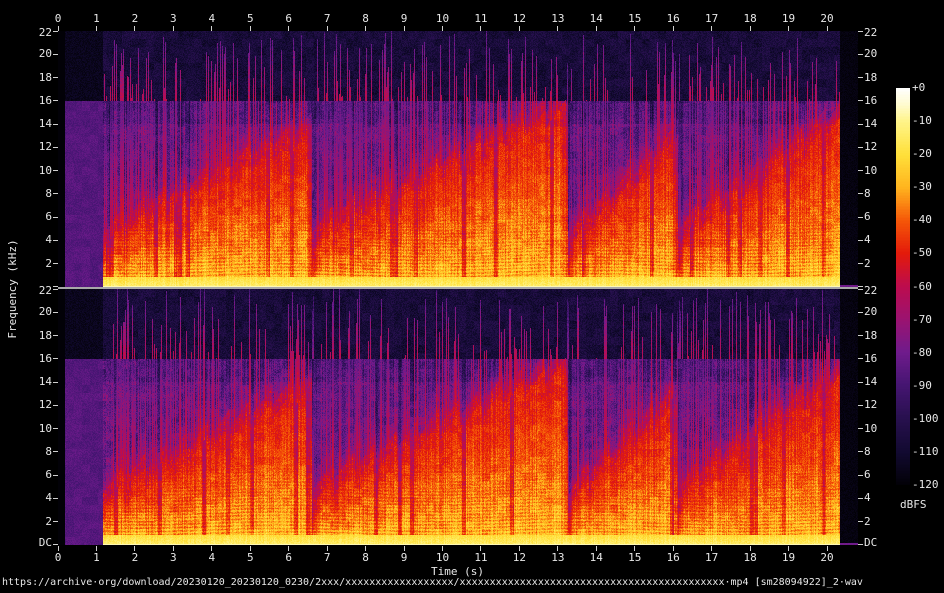 The image size is (944, 593). What do you see at coordinates (827, 557) in the screenshot?
I see `x-tick-label-bottom: 20` at bounding box center [827, 557].